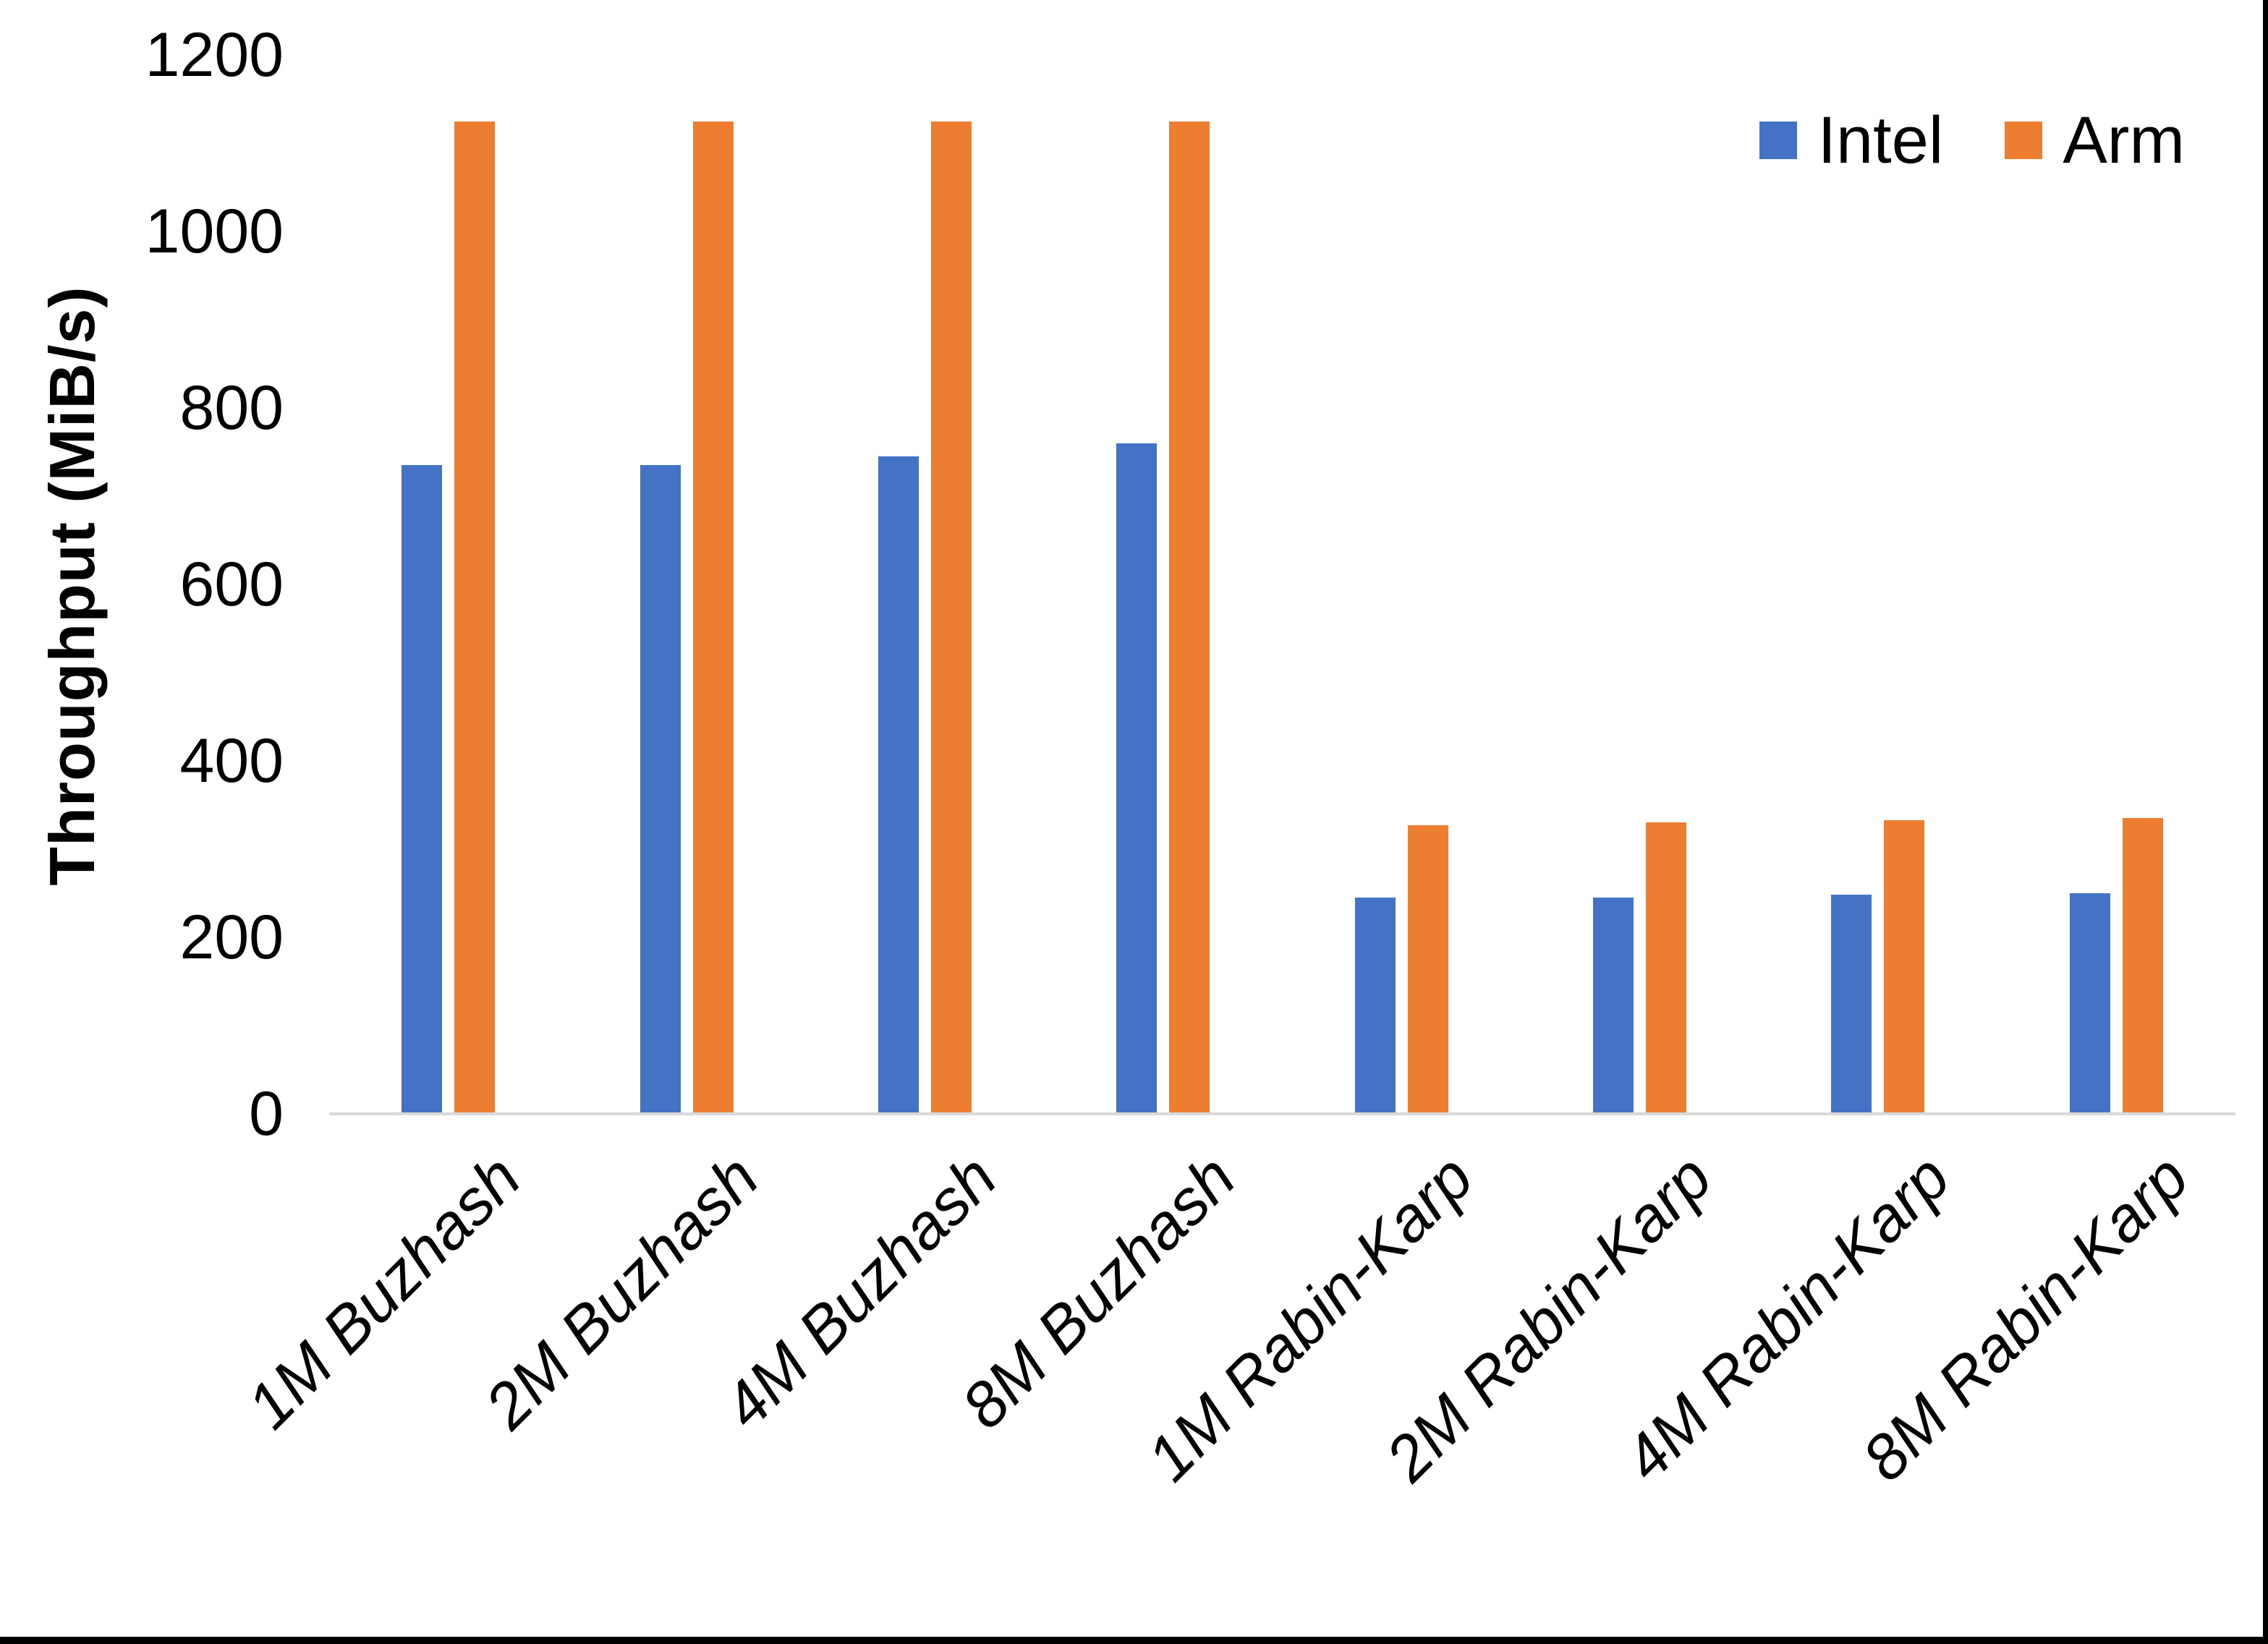  I want to click on x-axis-line, so click(1282, 1113).